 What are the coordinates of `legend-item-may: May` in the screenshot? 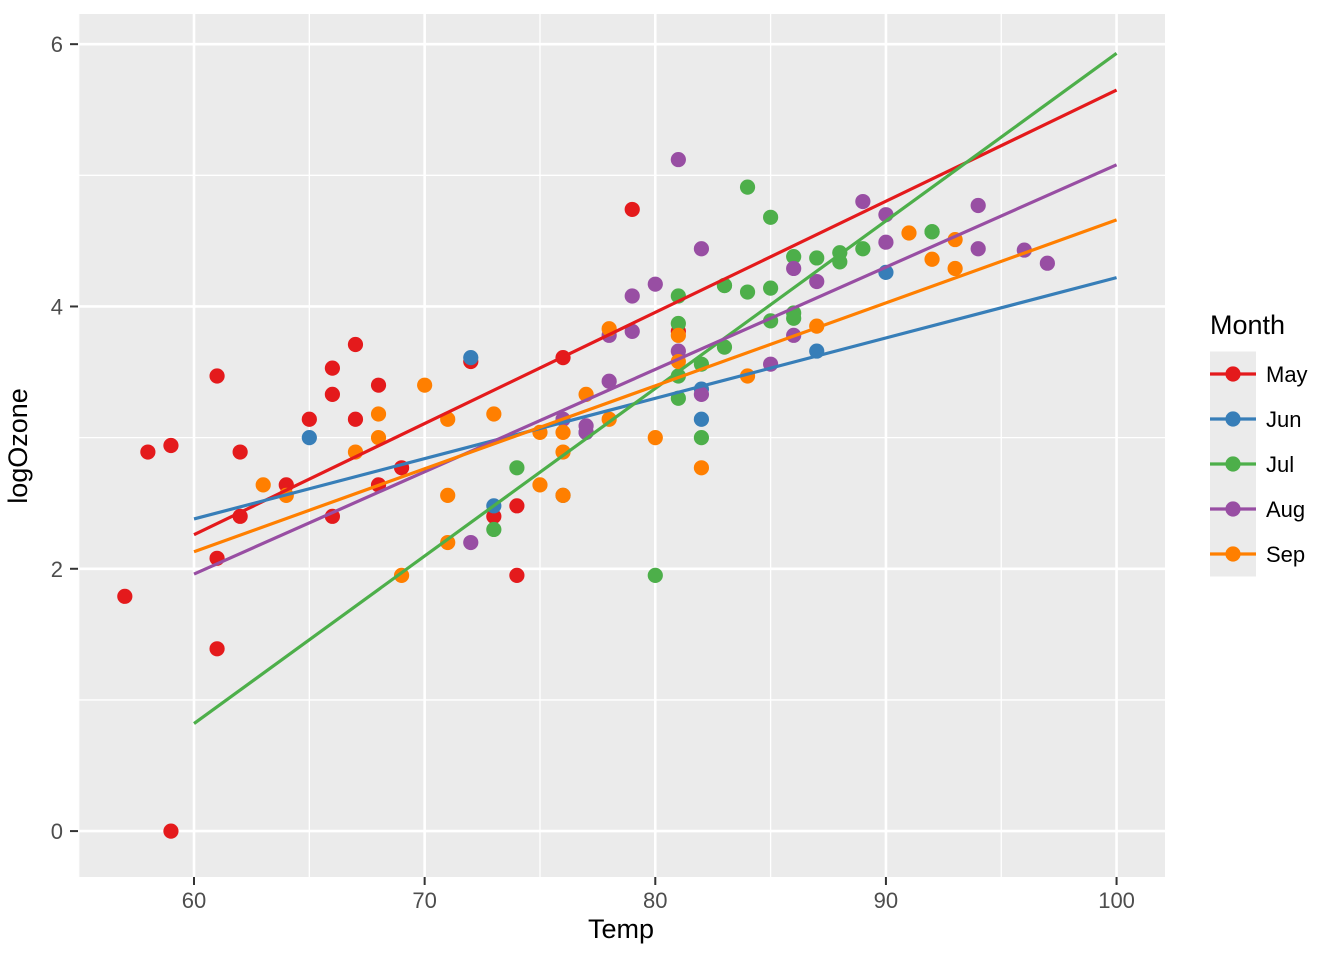 It's located at (1259, 374).